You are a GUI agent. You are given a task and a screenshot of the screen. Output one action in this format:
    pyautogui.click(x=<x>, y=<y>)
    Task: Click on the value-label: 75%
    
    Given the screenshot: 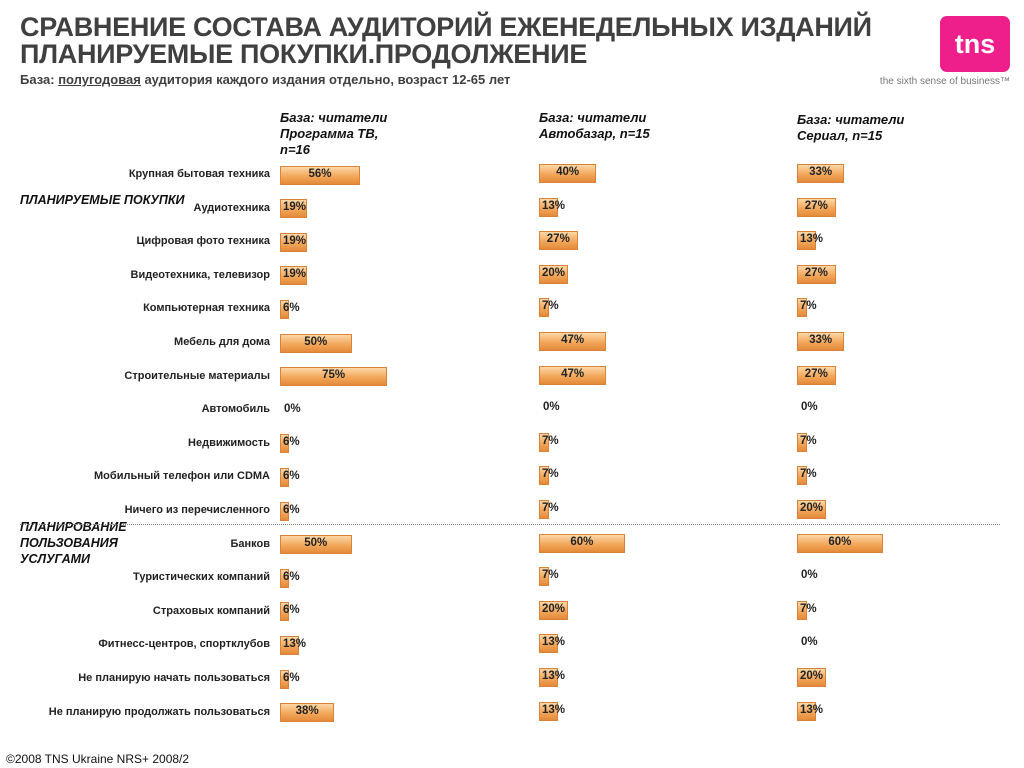 What is the action you would take?
    pyautogui.click(x=334, y=375)
    